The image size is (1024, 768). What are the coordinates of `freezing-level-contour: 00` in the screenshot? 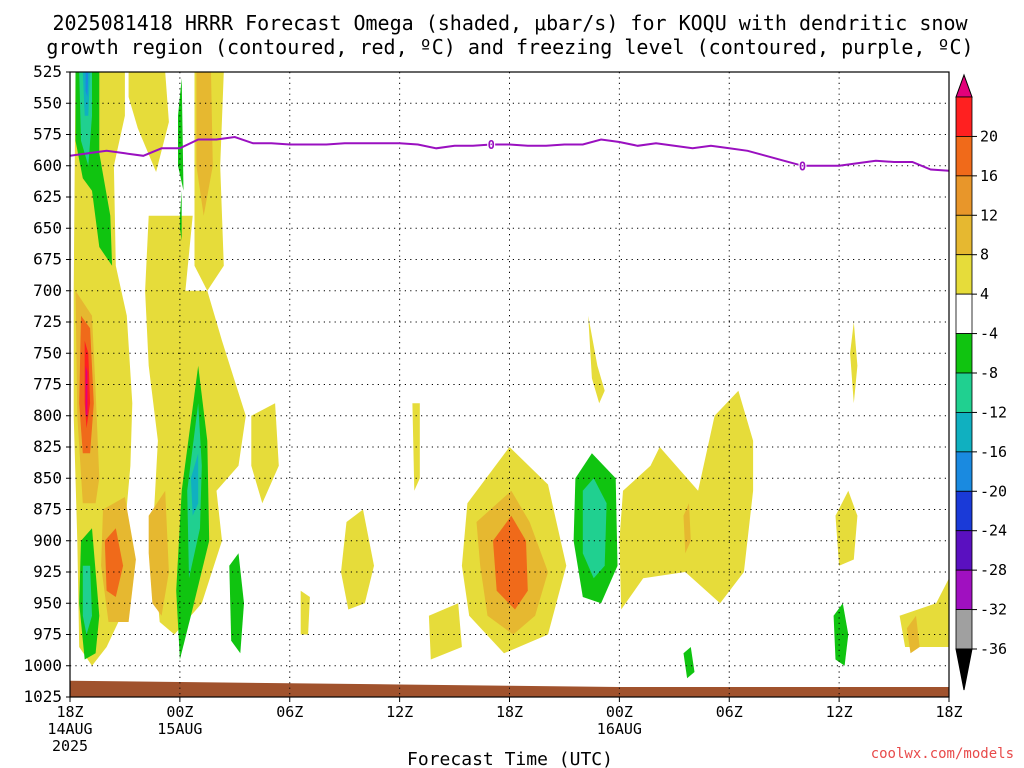 It's located at (509, 154).